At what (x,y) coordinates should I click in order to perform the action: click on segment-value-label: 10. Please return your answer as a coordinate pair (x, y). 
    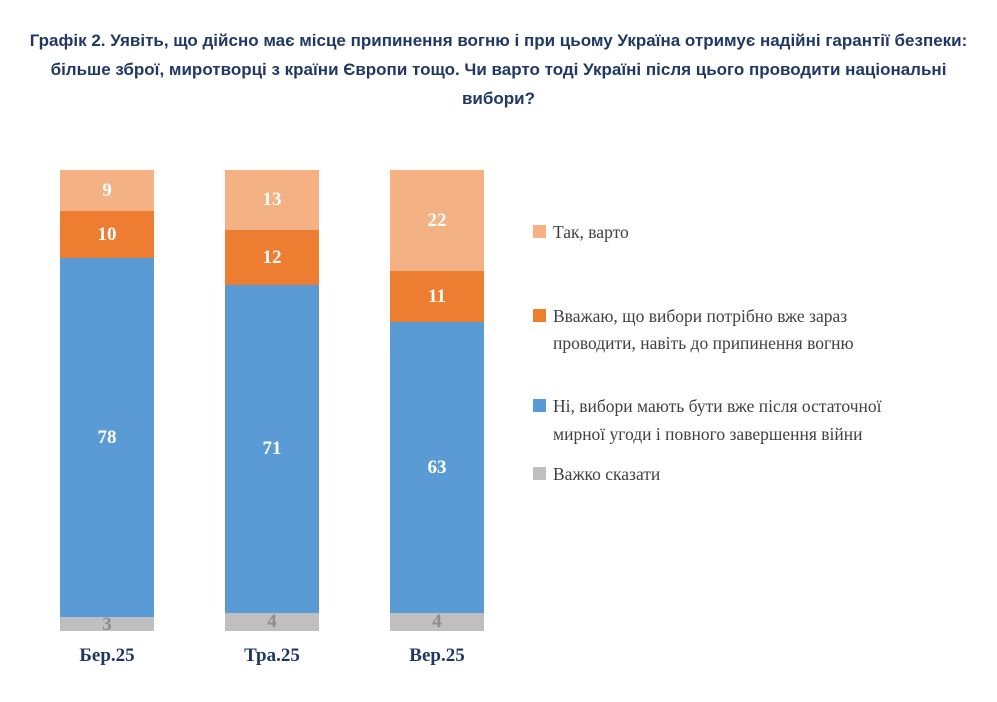
    Looking at the image, I should click on (107, 235).